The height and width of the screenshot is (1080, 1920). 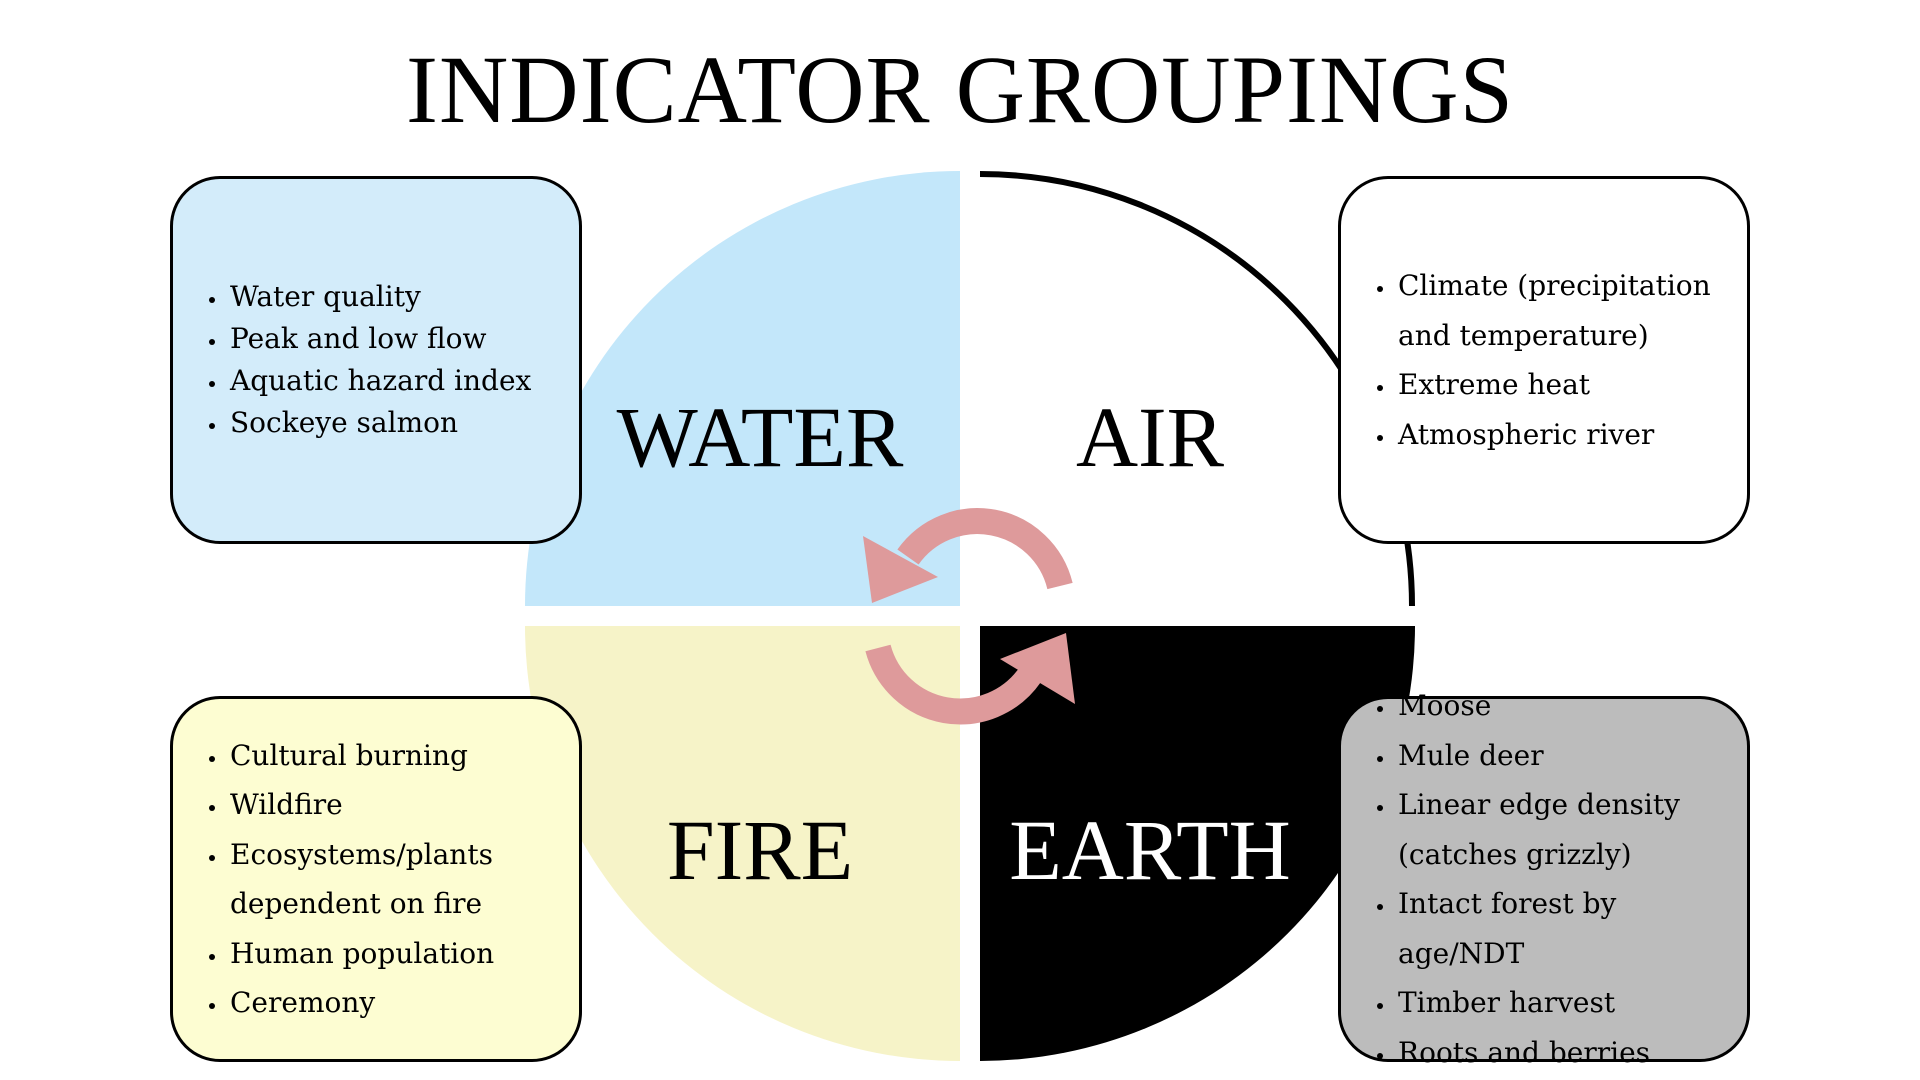 I want to click on list-item: Roots and berries, so click(x=1571, y=1053).